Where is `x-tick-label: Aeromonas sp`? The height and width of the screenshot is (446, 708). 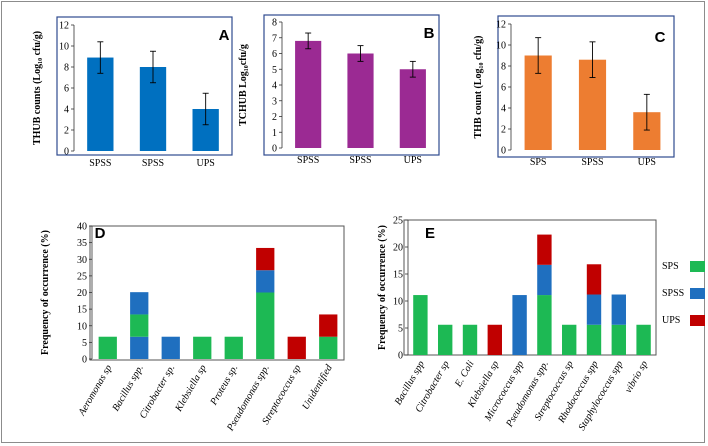
x-tick-label: Aeromonas sp is located at coordinates (95, 390).